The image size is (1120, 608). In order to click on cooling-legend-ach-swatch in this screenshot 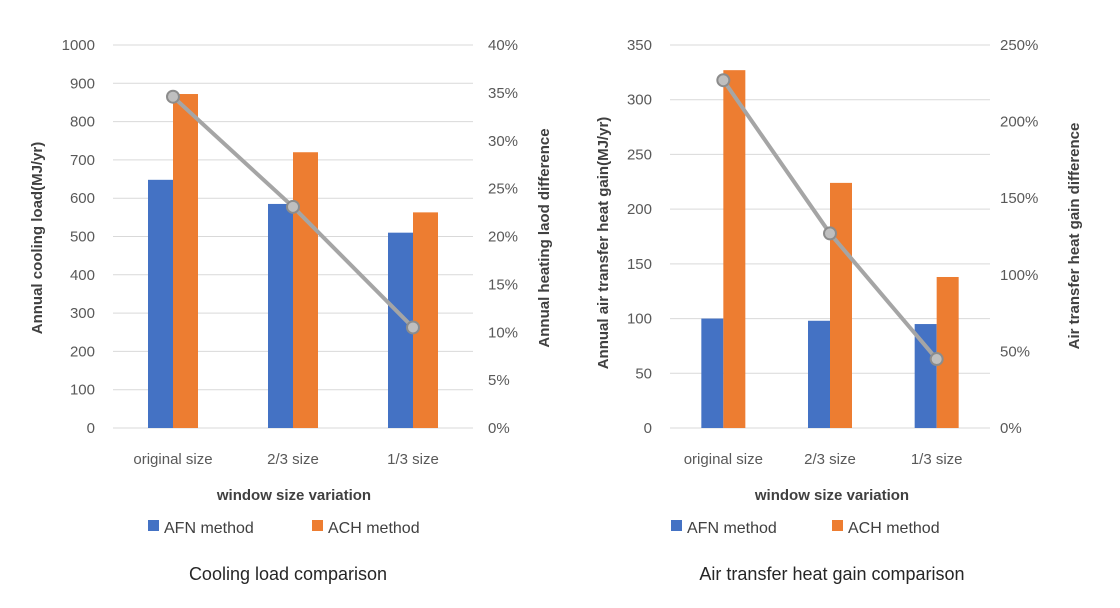, I will do `click(317, 525)`.